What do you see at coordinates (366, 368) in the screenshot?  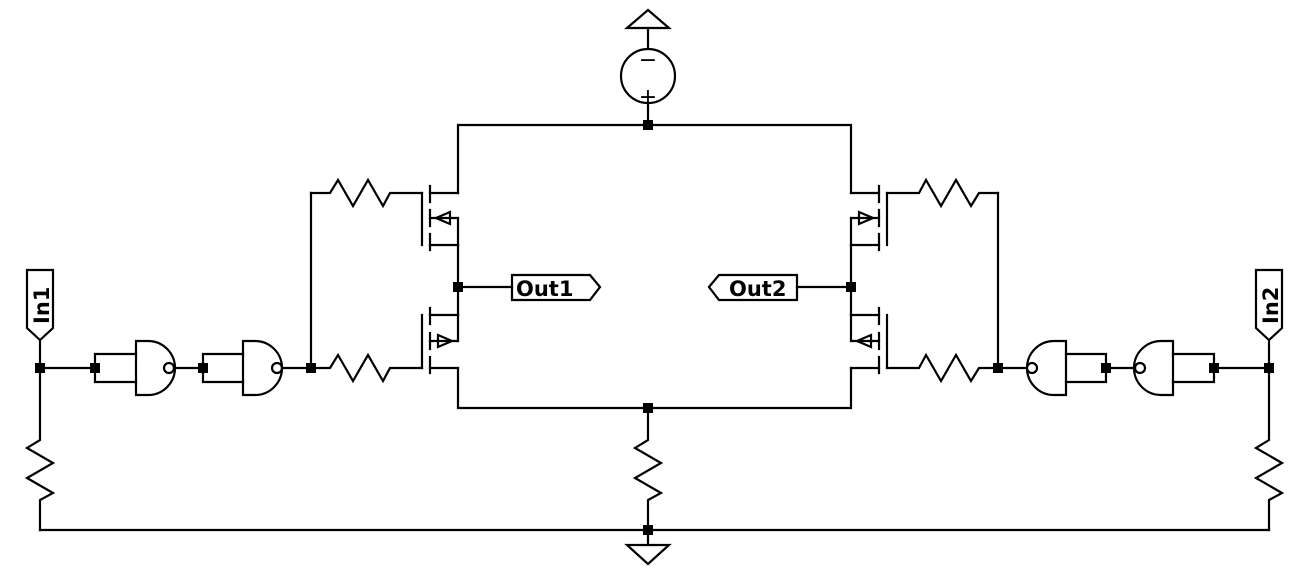 I see `resistor-gate-lower-left` at bounding box center [366, 368].